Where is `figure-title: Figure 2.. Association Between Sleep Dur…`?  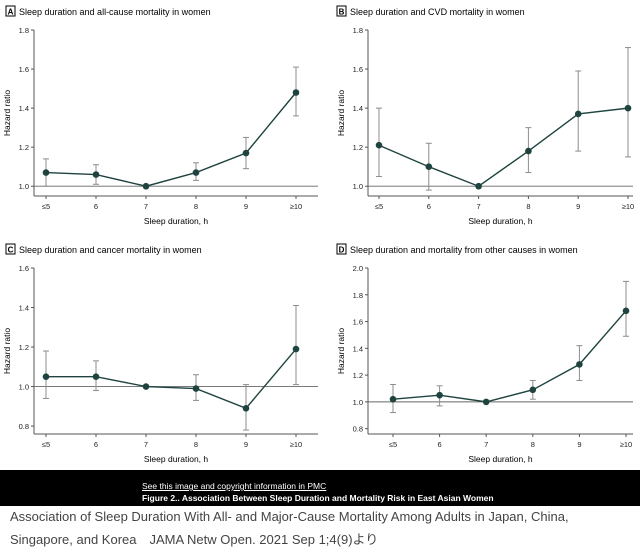 figure-title: Figure 2.. Association Between Sleep Dur… is located at coordinates (318, 498).